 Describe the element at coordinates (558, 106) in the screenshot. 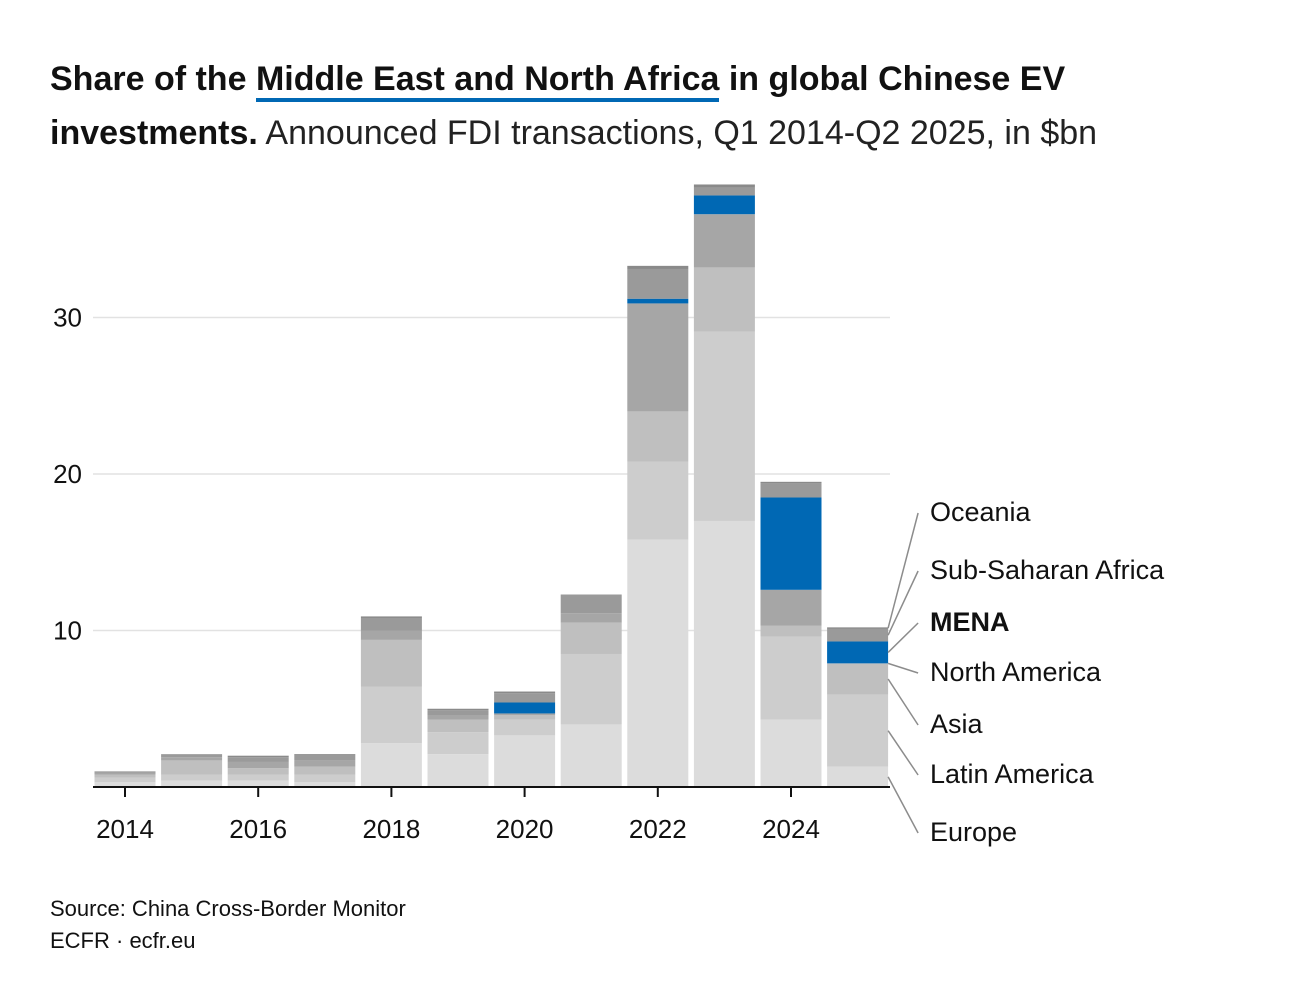

I see `title-part2: in global Chinese EV investments.` at that location.